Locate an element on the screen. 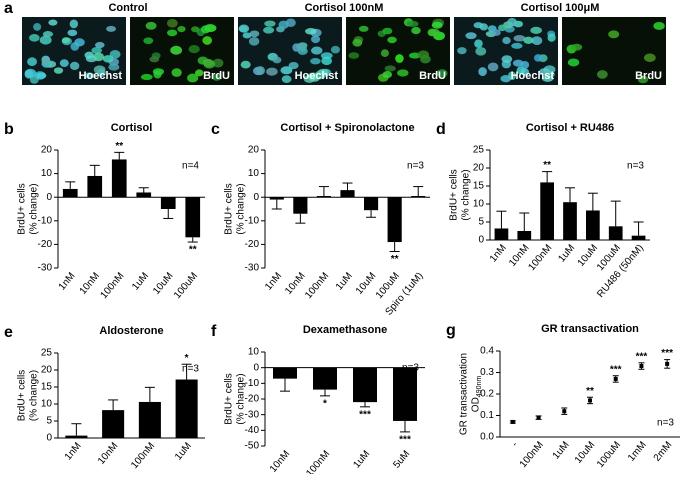 The height and width of the screenshot is (479, 685). y-tick-label: 15 is located at coordinates (479, 186).